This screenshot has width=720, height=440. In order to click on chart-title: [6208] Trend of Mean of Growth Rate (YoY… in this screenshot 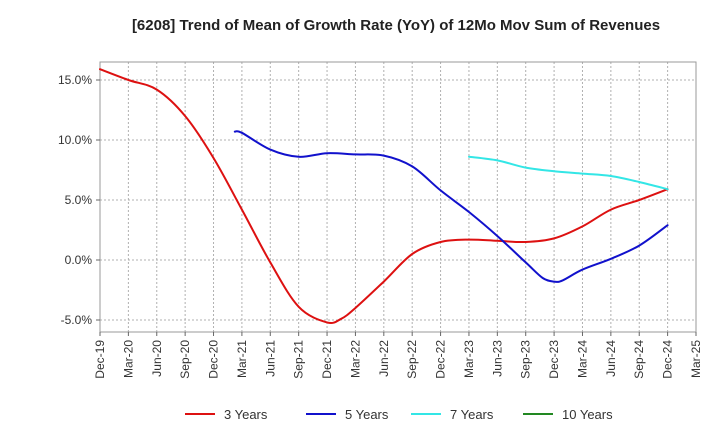, I will do `click(396, 25)`.